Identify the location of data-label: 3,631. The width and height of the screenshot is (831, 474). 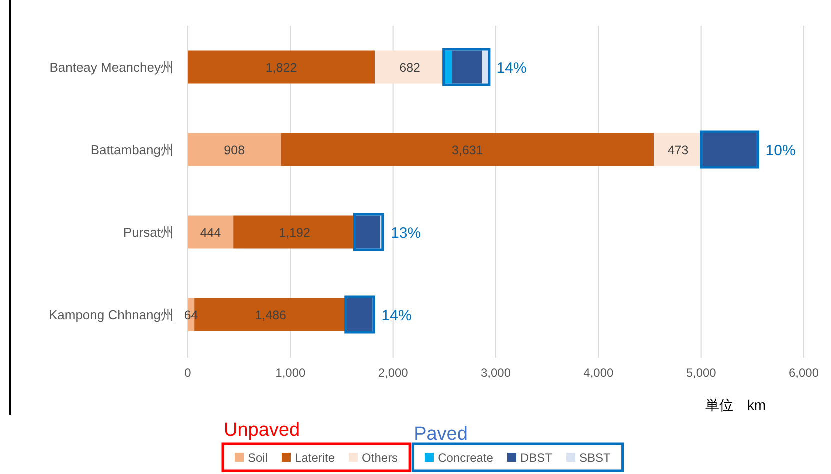
(468, 150).